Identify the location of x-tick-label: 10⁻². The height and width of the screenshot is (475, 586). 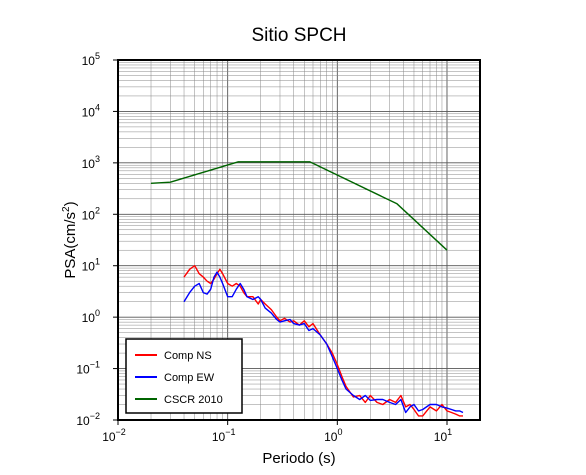
(114, 435).